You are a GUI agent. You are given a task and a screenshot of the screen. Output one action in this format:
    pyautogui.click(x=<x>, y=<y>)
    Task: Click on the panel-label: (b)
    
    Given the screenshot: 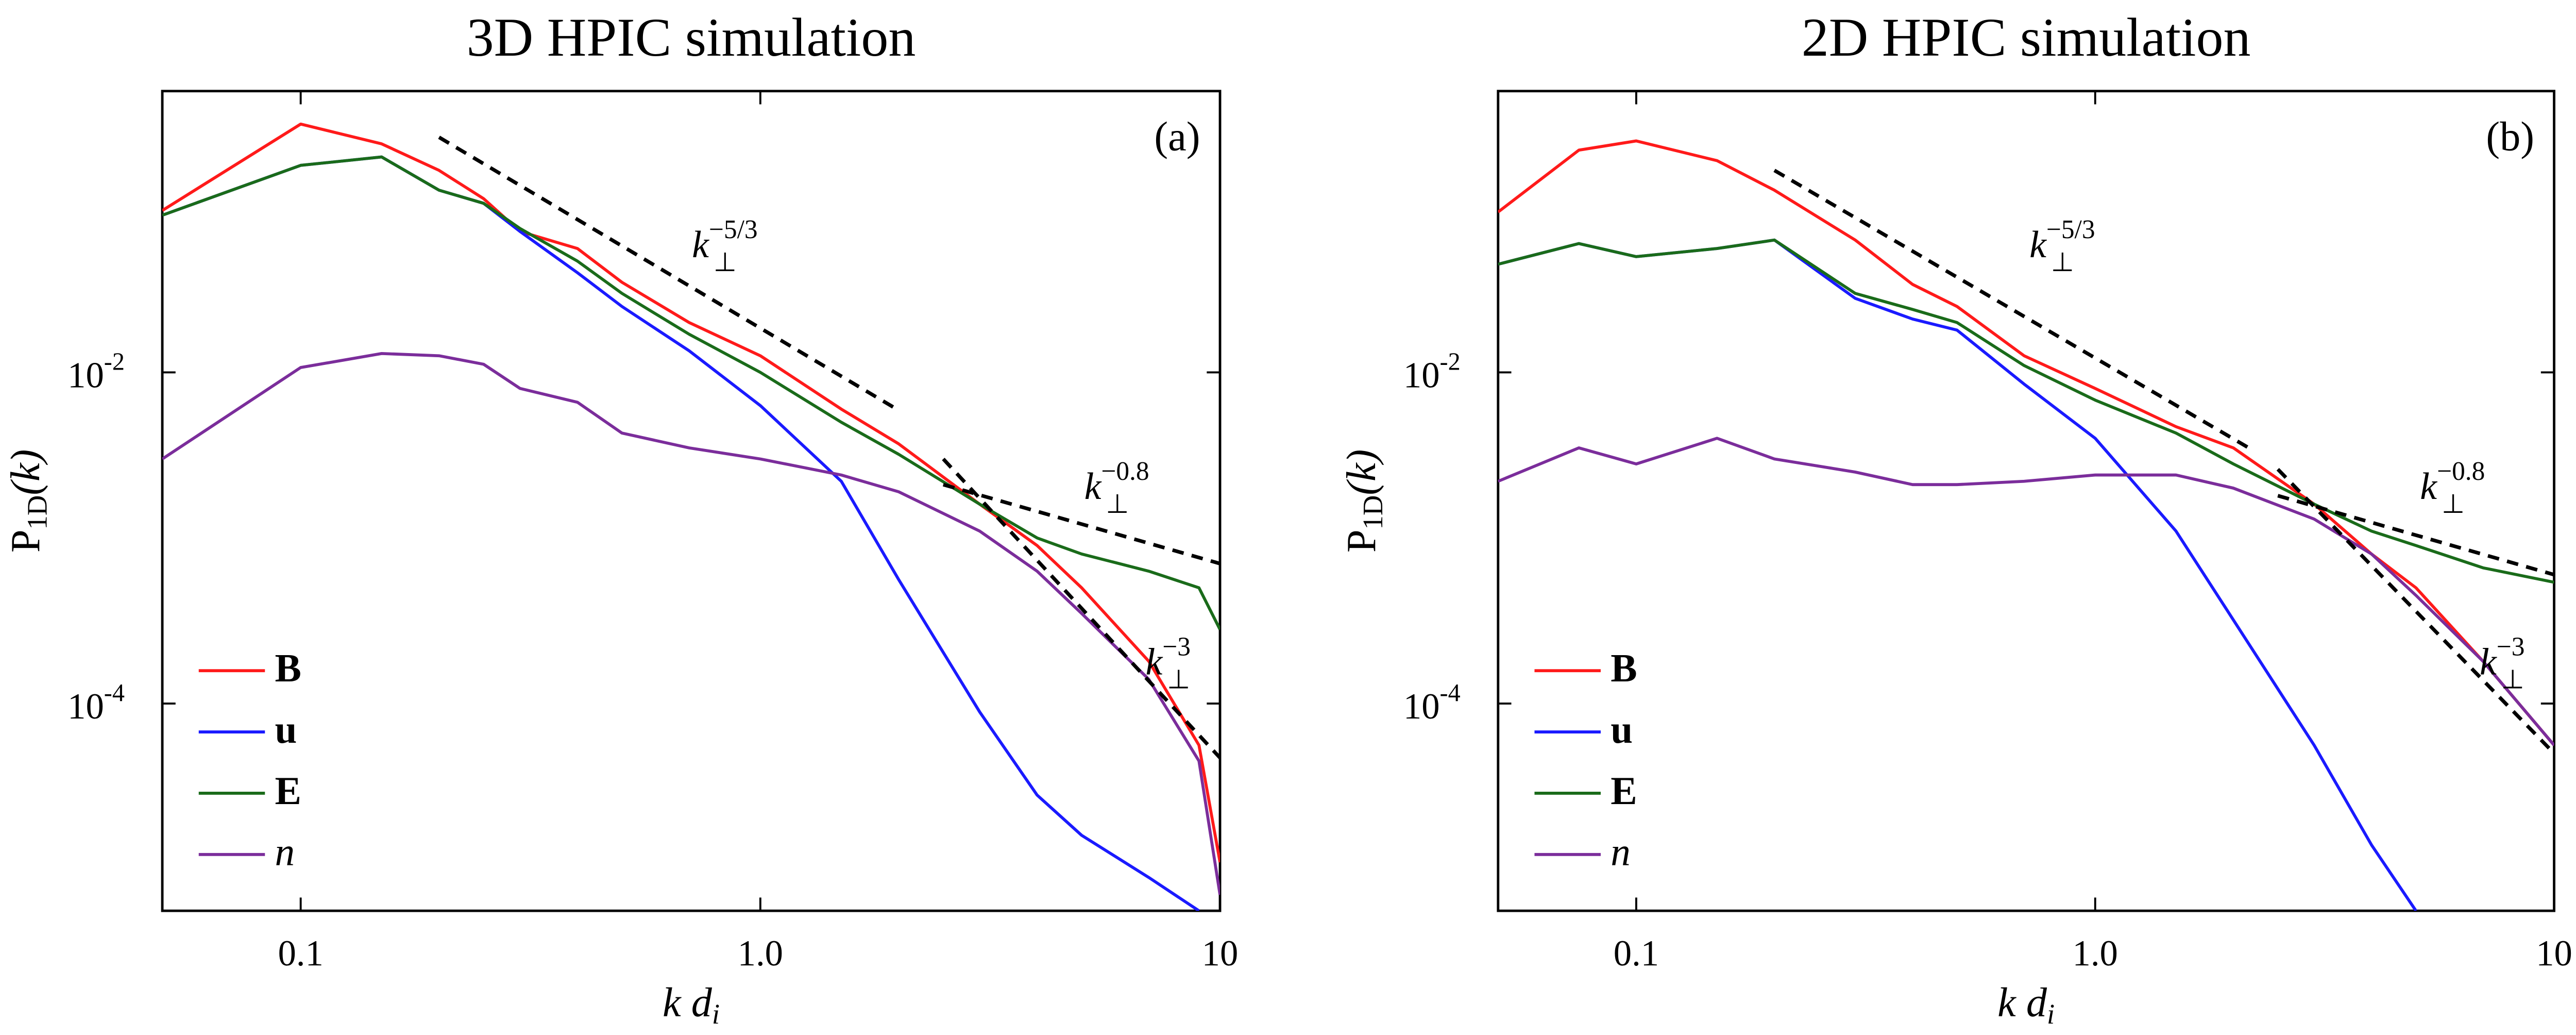 What is the action you would take?
    pyautogui.click(x=2510, y=137)
    